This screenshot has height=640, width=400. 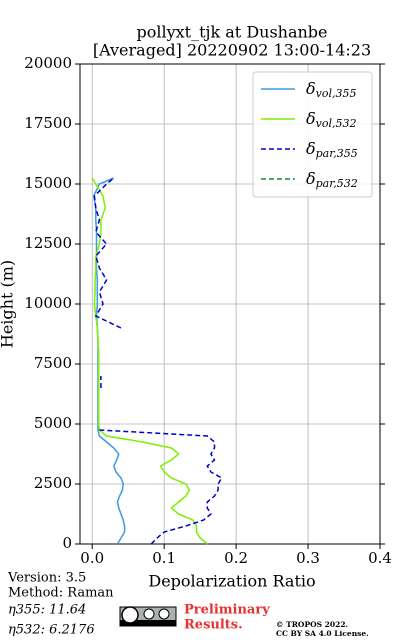 I want to click on x-tick-label: 0.3, so click(x=308, y=558).